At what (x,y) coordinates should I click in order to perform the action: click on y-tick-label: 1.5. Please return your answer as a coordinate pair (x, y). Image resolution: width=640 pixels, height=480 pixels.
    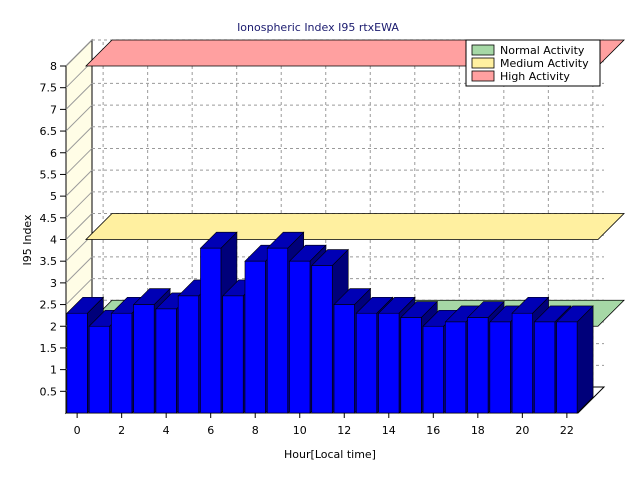
    Looking at the image, I should click on (49, 348).